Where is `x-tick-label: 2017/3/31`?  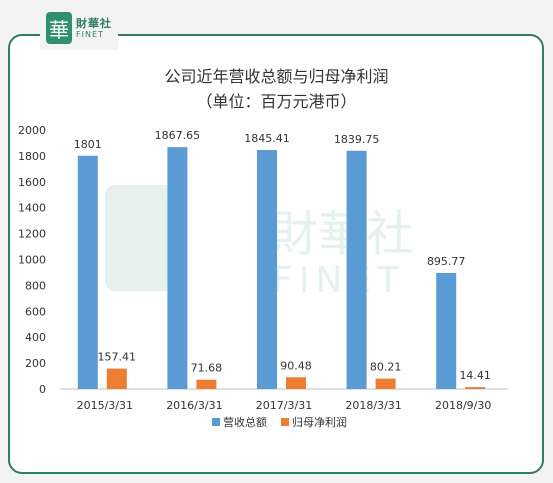 x-tick-label: 2017/3/31 is located at coordinates (284, 405).